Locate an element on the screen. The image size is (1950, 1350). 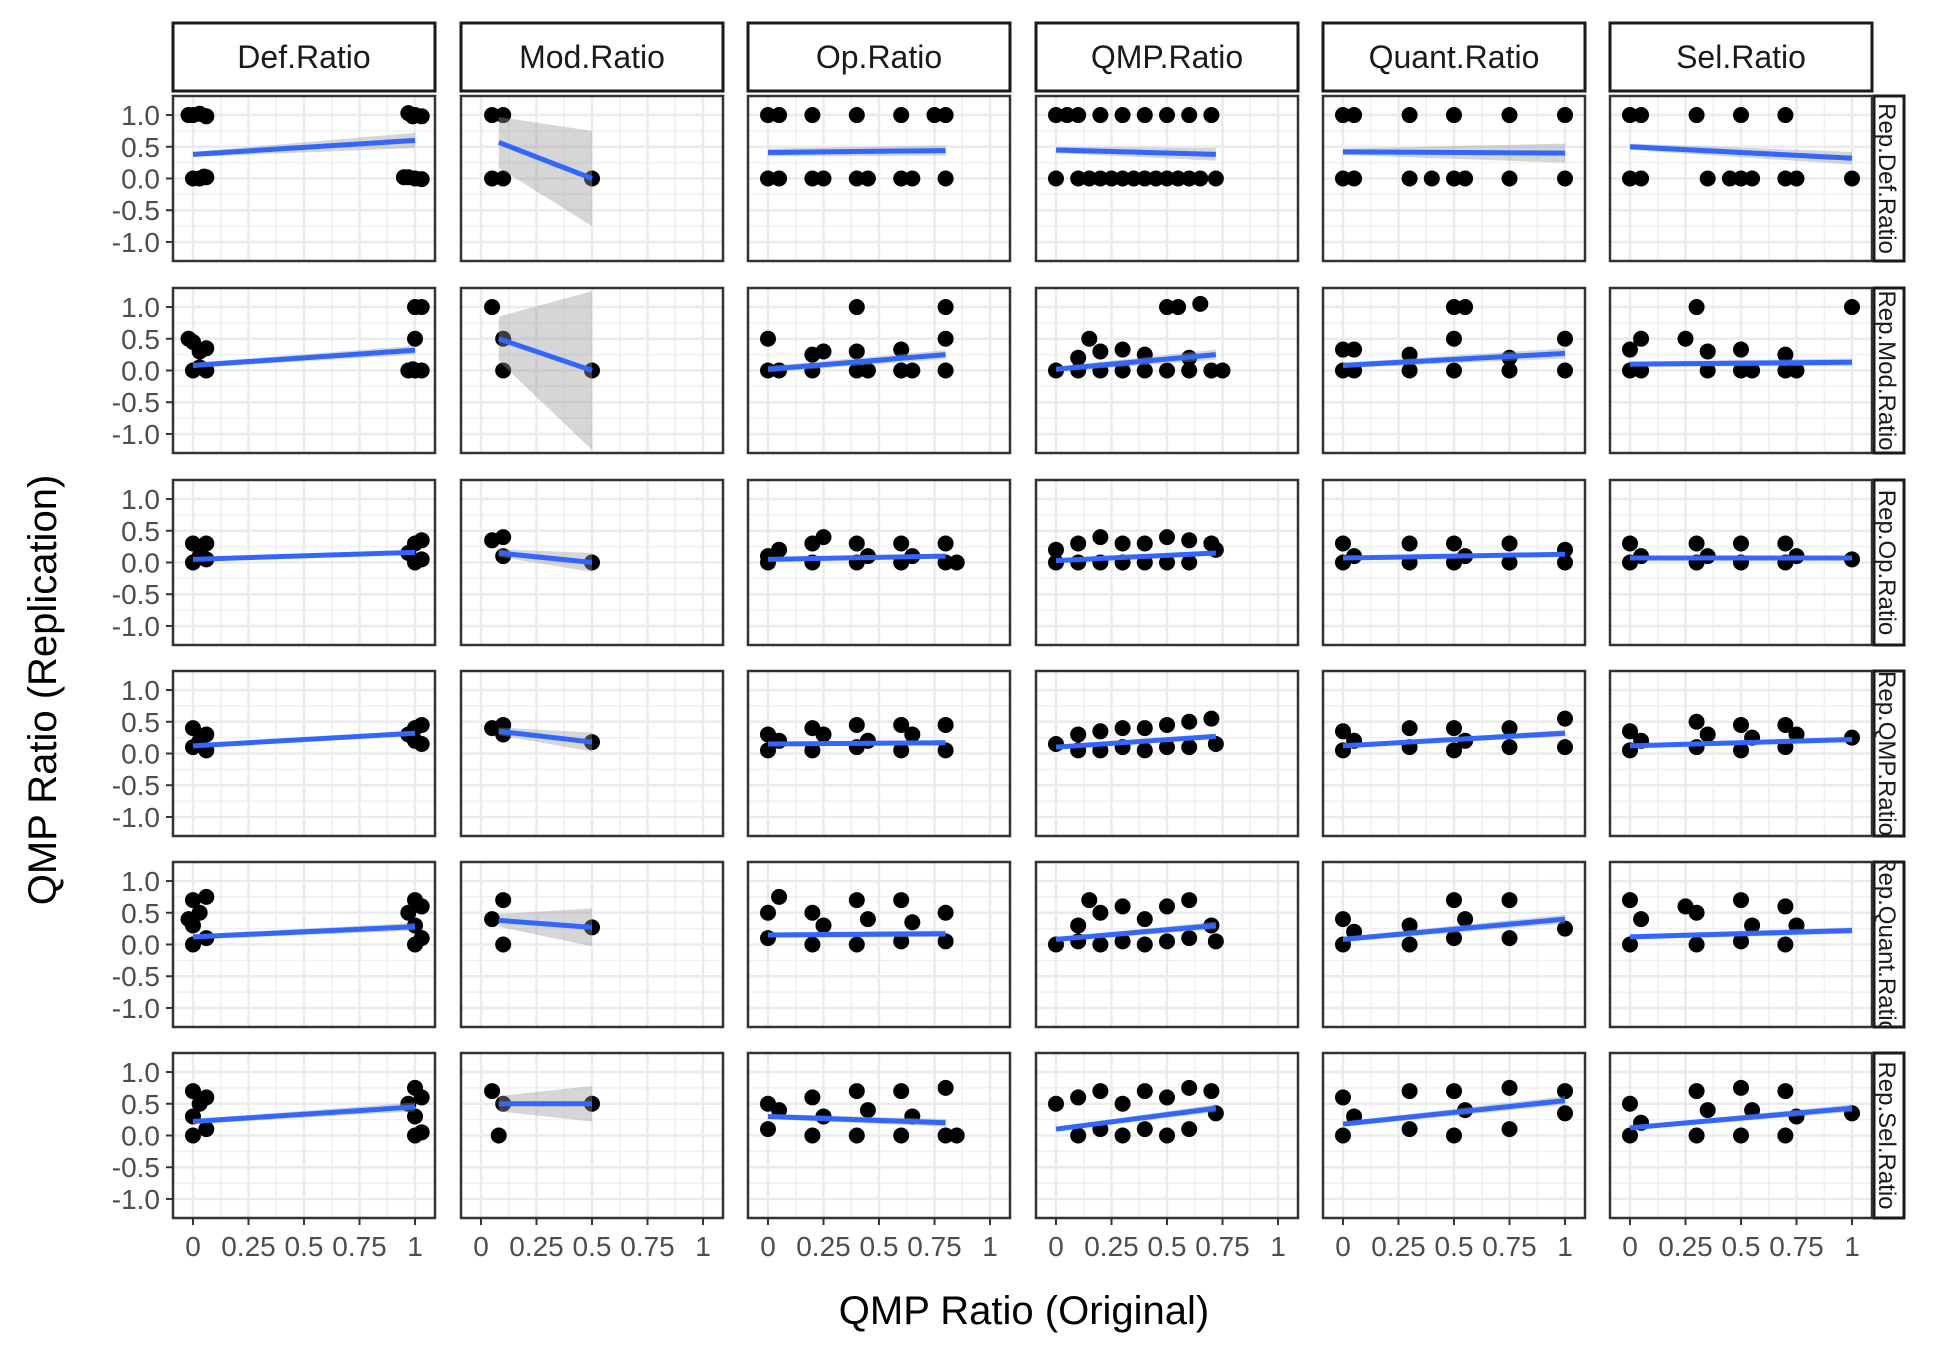
x-tick-label: 0.5 is located at coordinates (1741, 1246).